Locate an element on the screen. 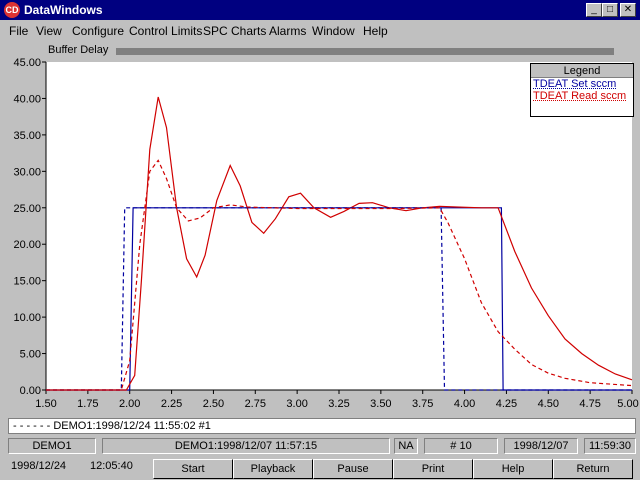 Image resolution: width=640 pixels, height=480 pixels. x-tick-label: 1.75 is located at coordinates (87, 404).